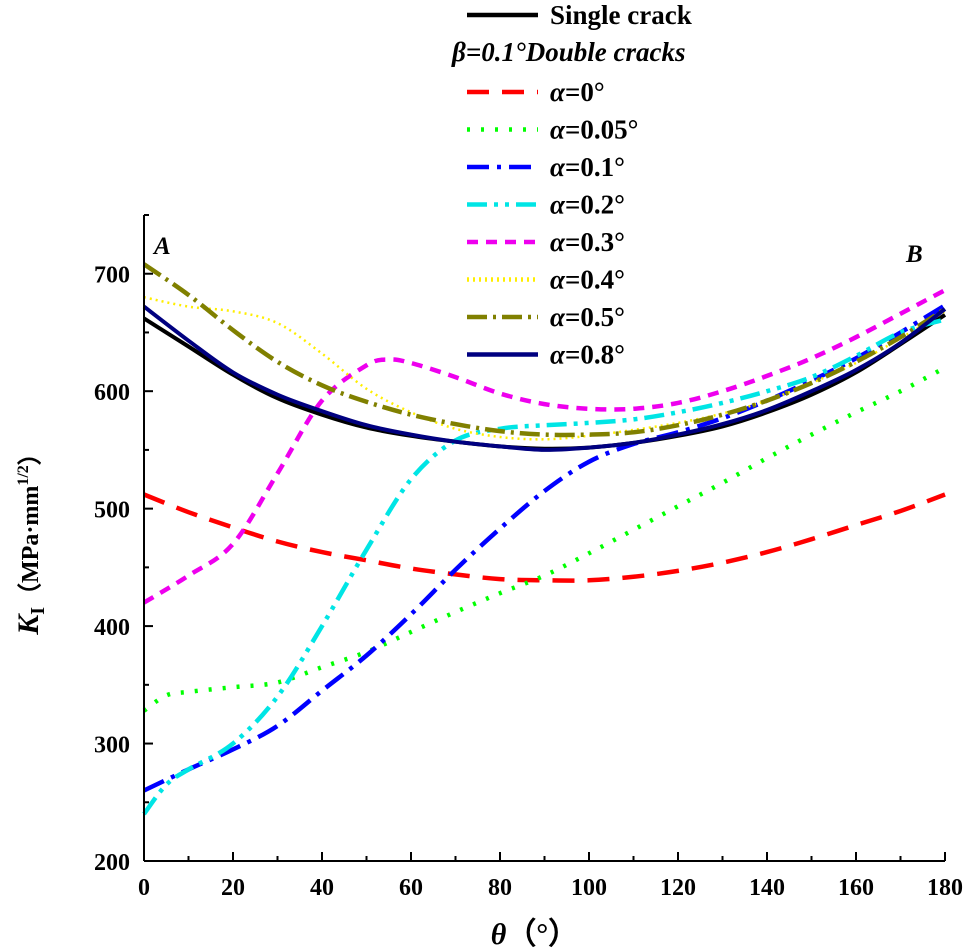 This screenshot has width=968, height=952. Describe the element at coordinates (767, 888) in the screenshot. I see `x-tick-label: 140` at that location.